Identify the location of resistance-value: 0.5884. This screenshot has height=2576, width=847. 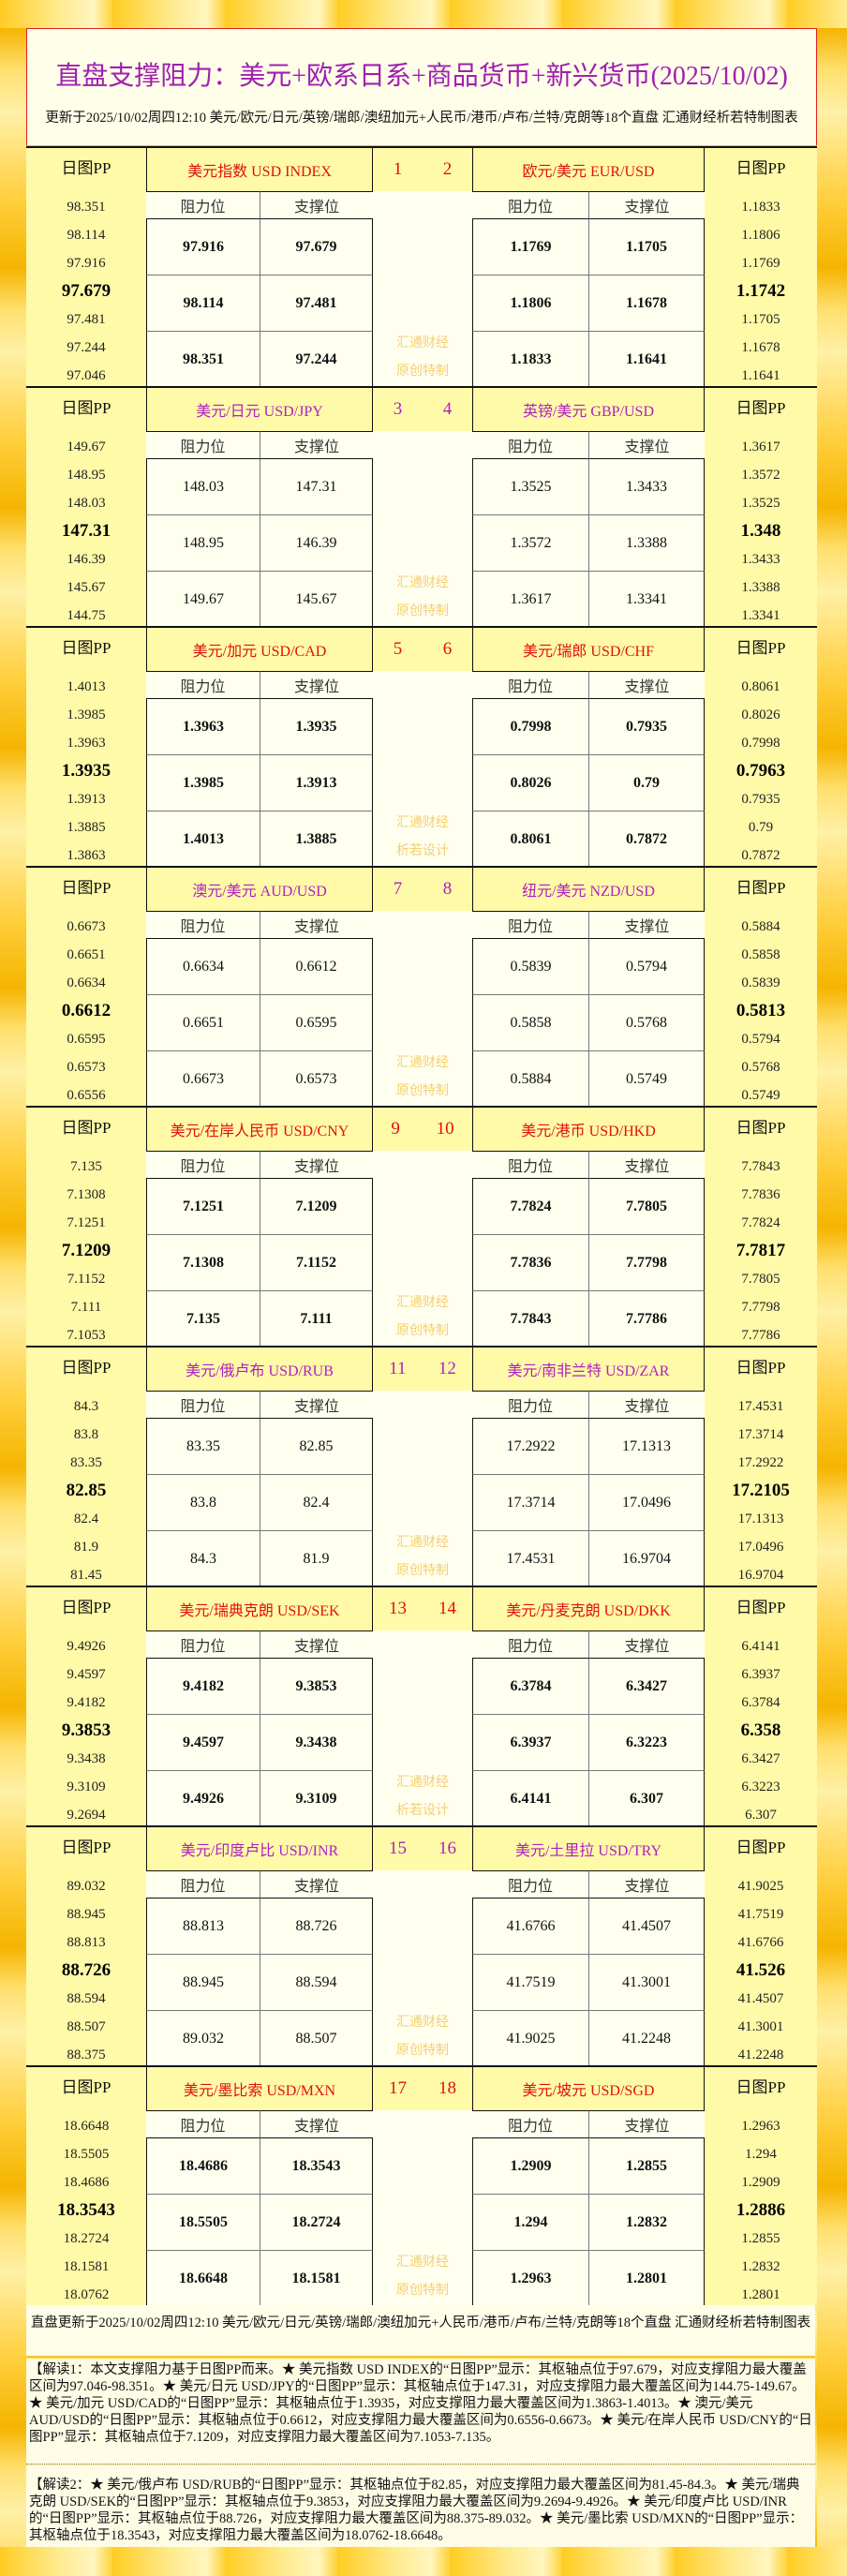
(530, 1079).